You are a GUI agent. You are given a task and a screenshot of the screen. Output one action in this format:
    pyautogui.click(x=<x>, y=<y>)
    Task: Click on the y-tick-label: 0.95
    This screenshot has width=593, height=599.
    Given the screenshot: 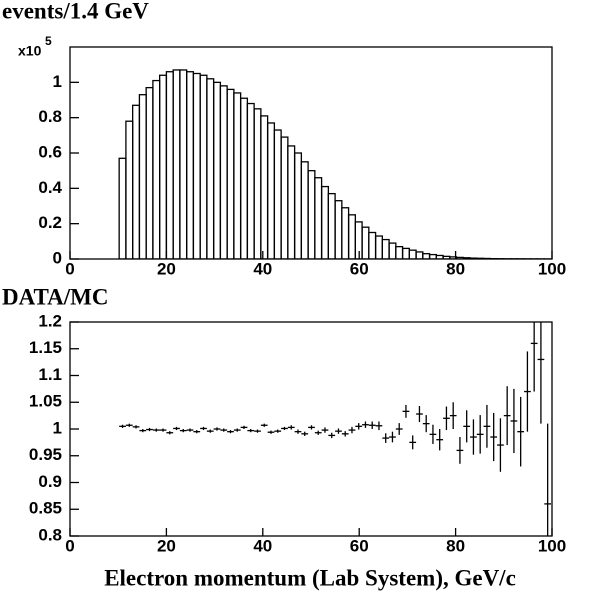 What is the action you would take?
    pyautogui.click(x=45, y=454)
    